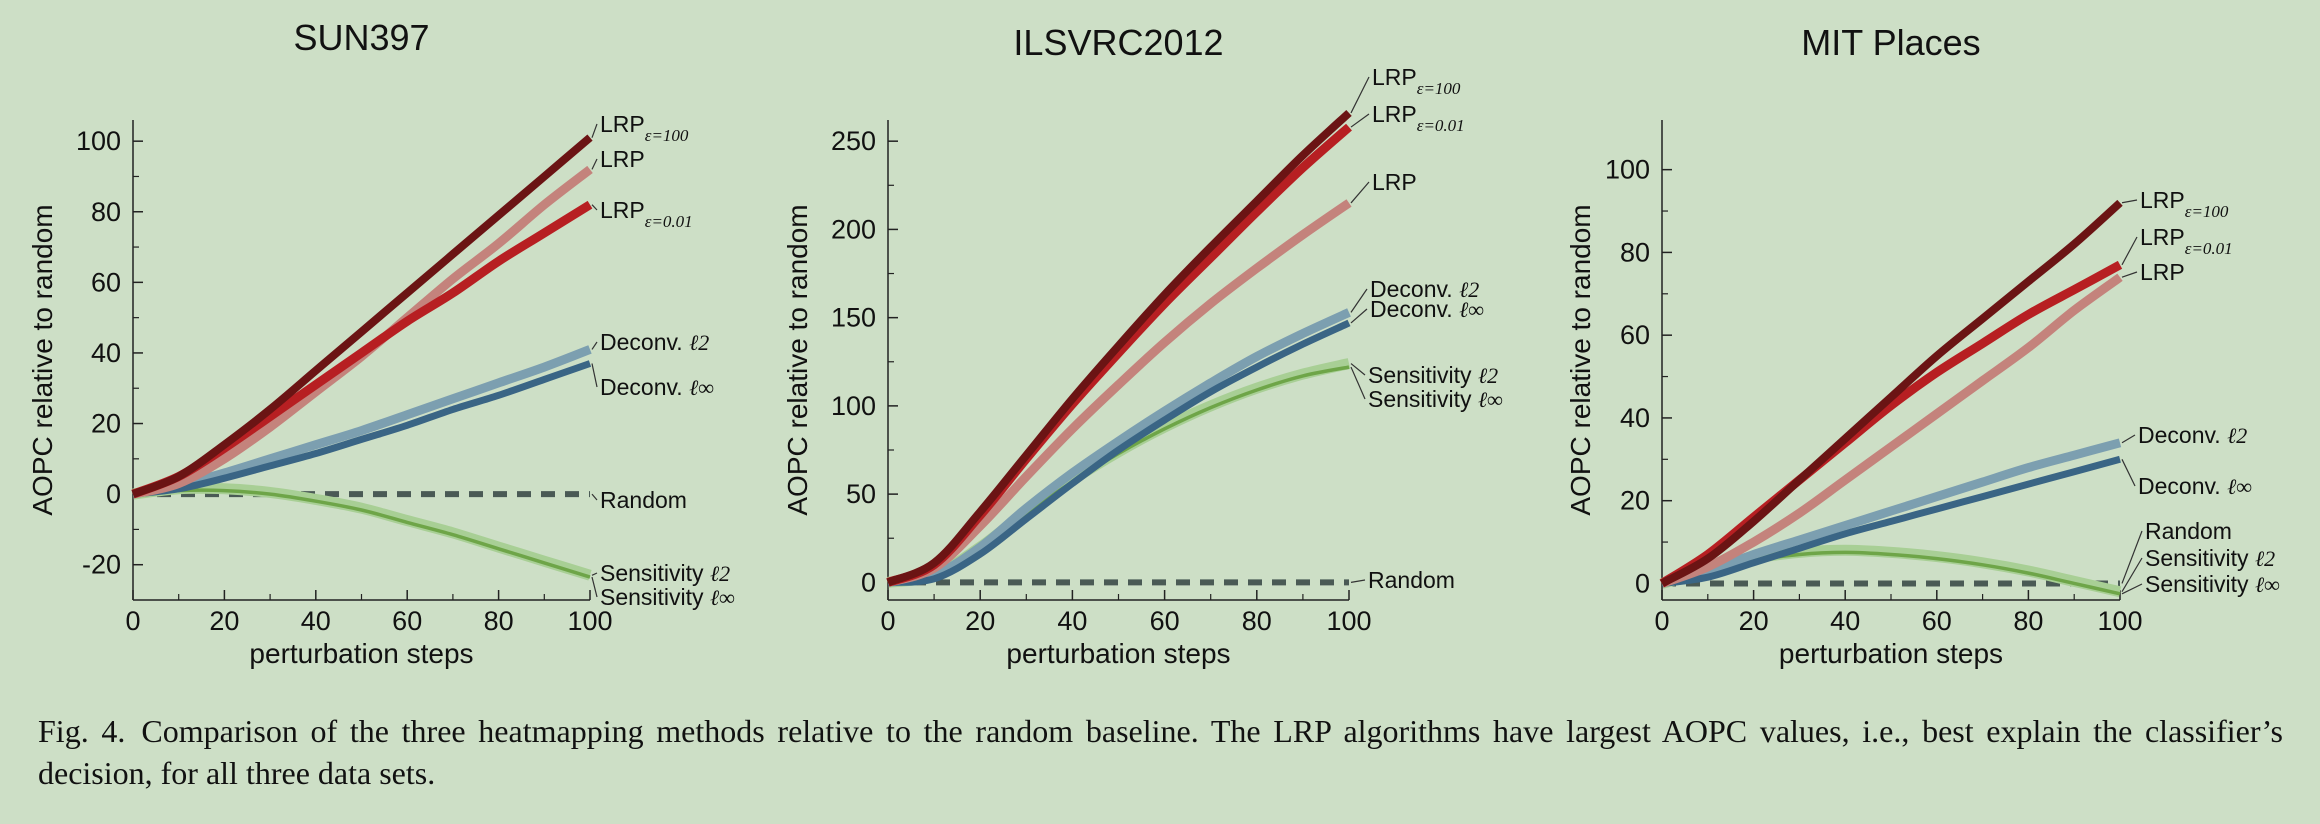  Describe the element at coordinates (853, 318) in the screenshot. I see `y-tick-label: 150` at that location.